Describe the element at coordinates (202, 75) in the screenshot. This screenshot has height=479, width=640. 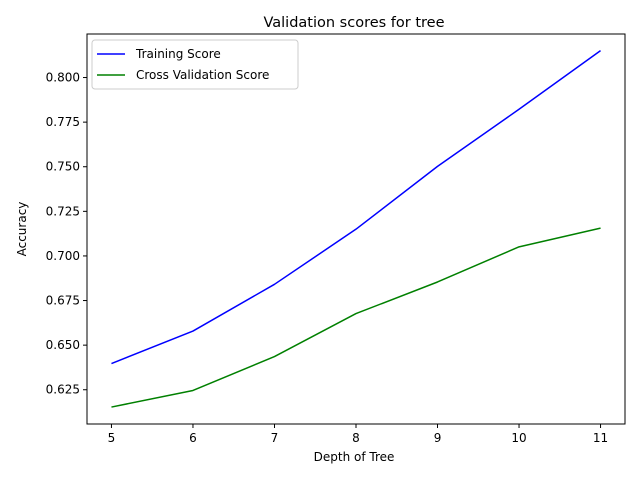
I see `legend-label: Cross Validation Score` at that location.